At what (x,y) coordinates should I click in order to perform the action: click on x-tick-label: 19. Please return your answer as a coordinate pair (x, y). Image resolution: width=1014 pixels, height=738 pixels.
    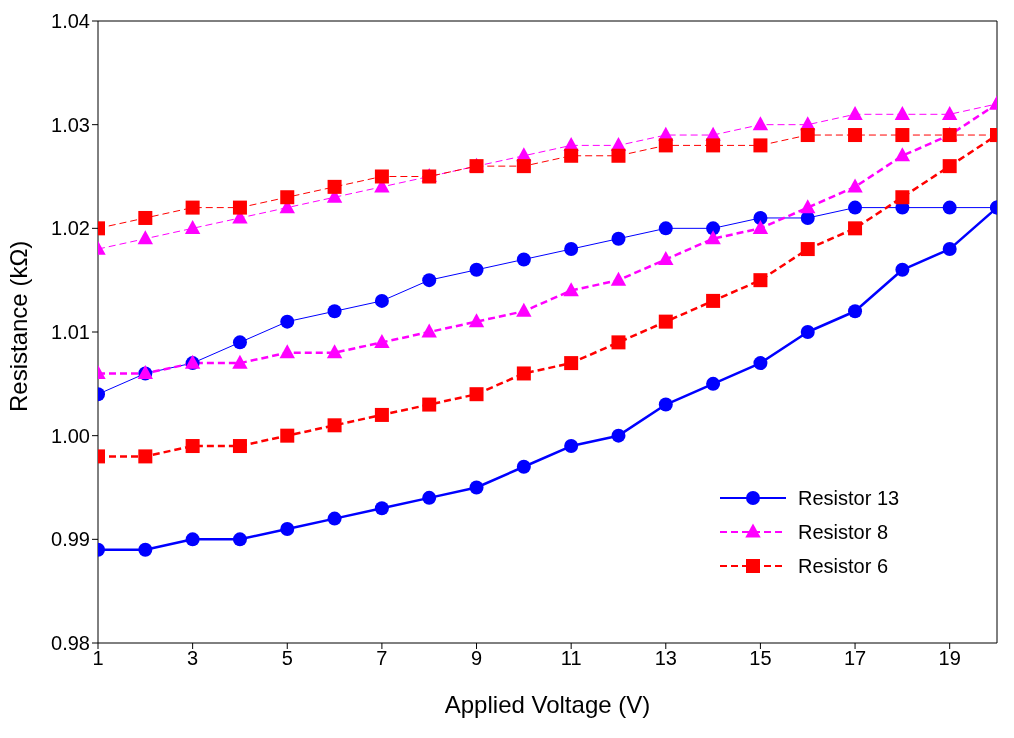
    Looking at the image, I should click on (949, 658).